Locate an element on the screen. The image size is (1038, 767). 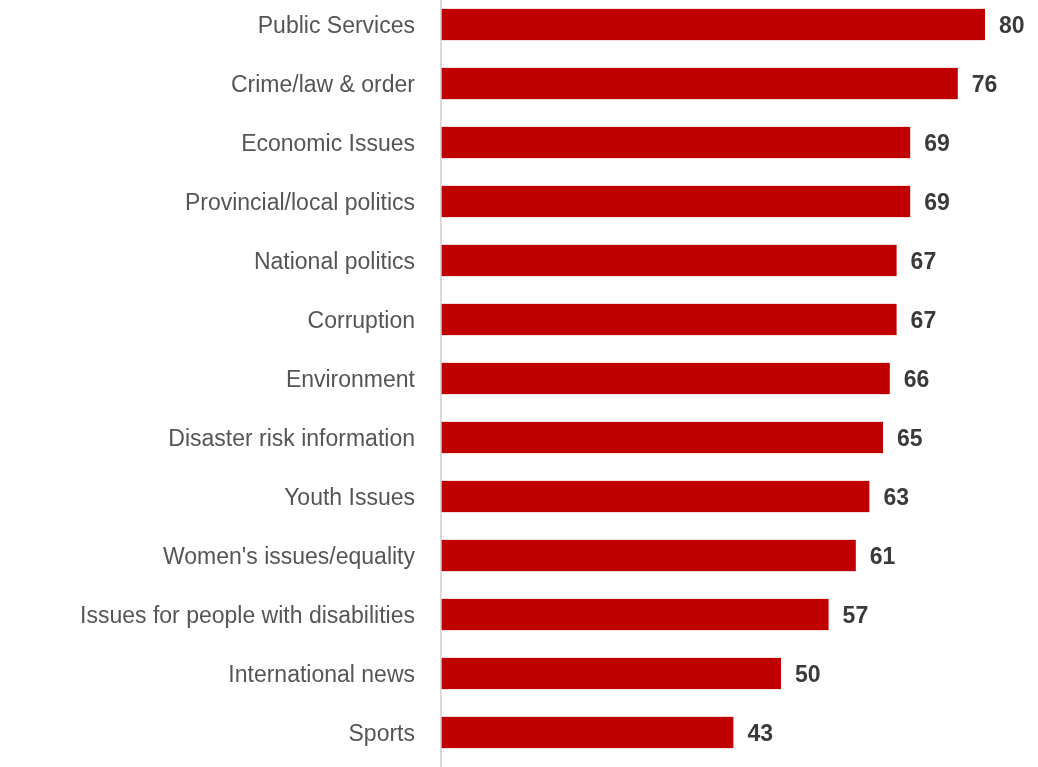
data-label: 80 is located at coordinates (1012, 24).